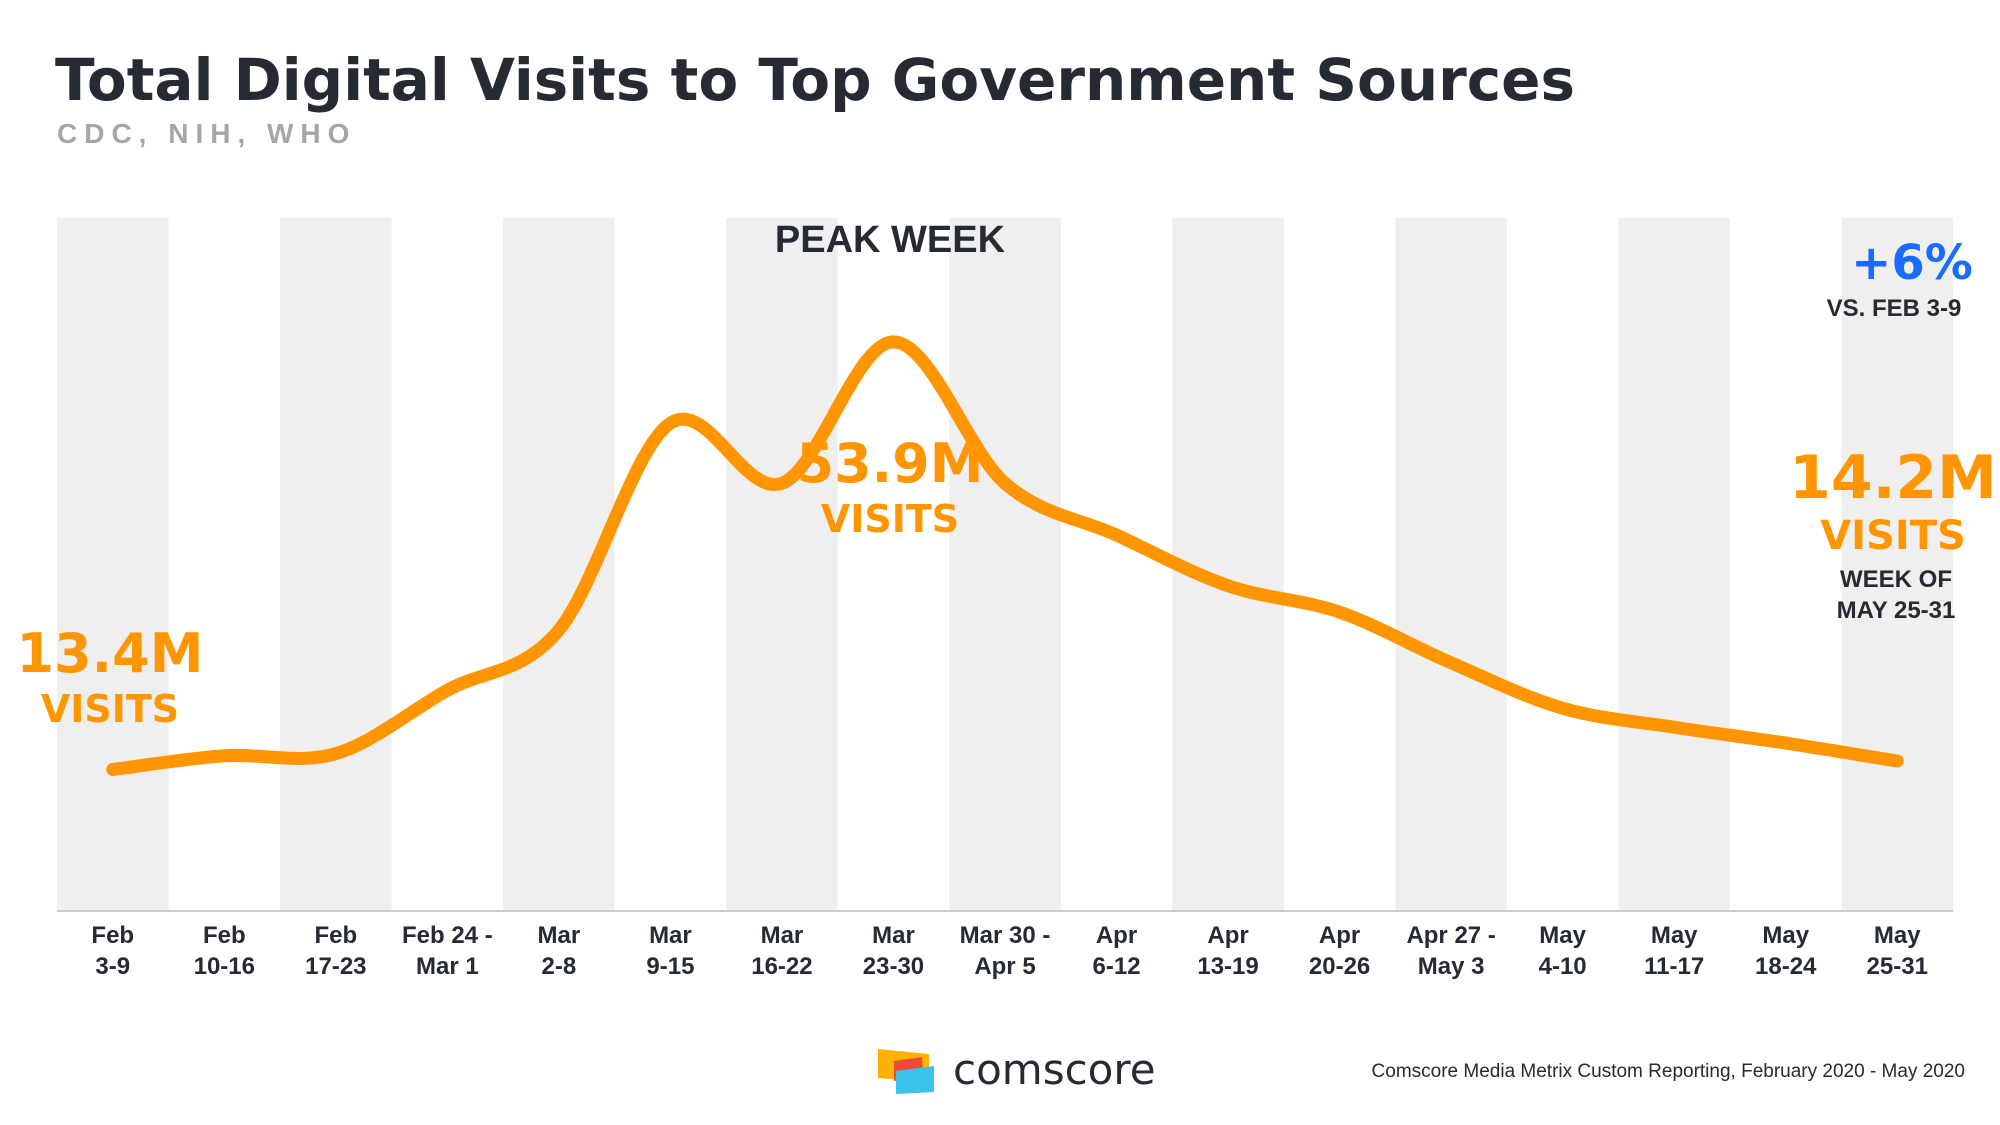  What do you see at coordinates (1054, 1069) in the screenshot?
I see `brand-name: comscore` at bounding box center [1054, 1069].